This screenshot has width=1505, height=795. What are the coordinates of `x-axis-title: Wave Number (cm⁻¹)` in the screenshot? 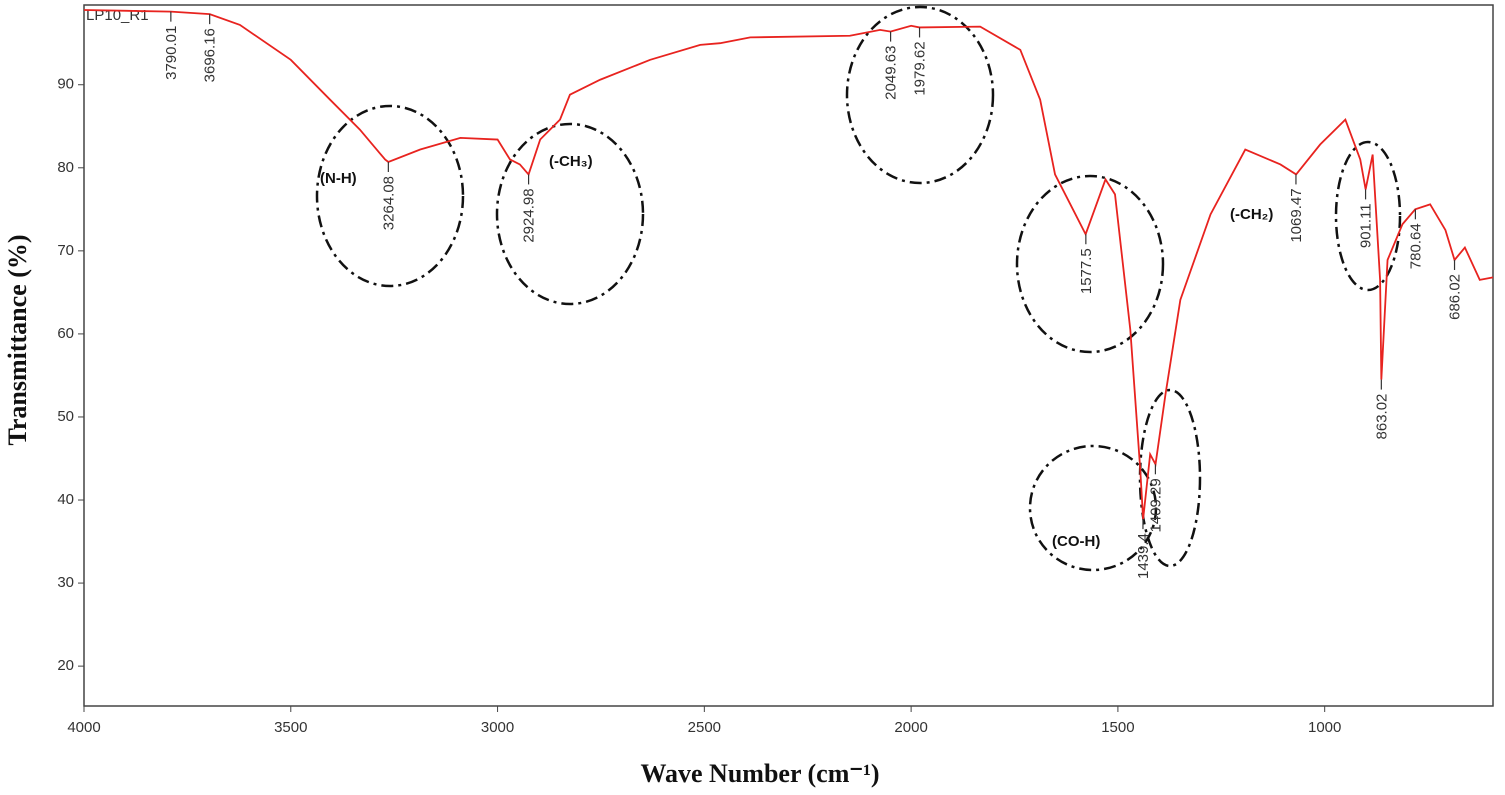 It's located at (759, 773).